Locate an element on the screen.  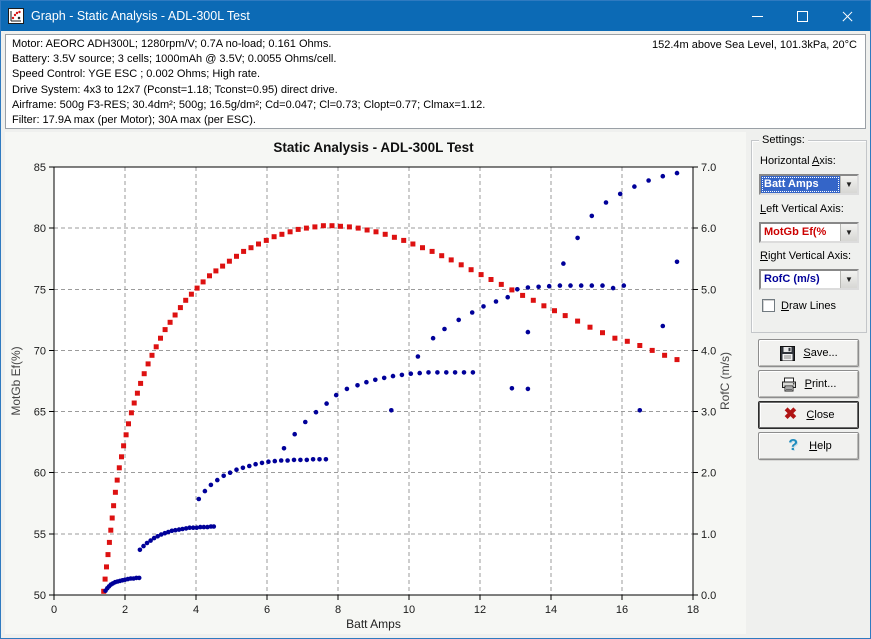
left-vertical-axis-label: Left Vertical Axis: is located at coordinates (802, 209).